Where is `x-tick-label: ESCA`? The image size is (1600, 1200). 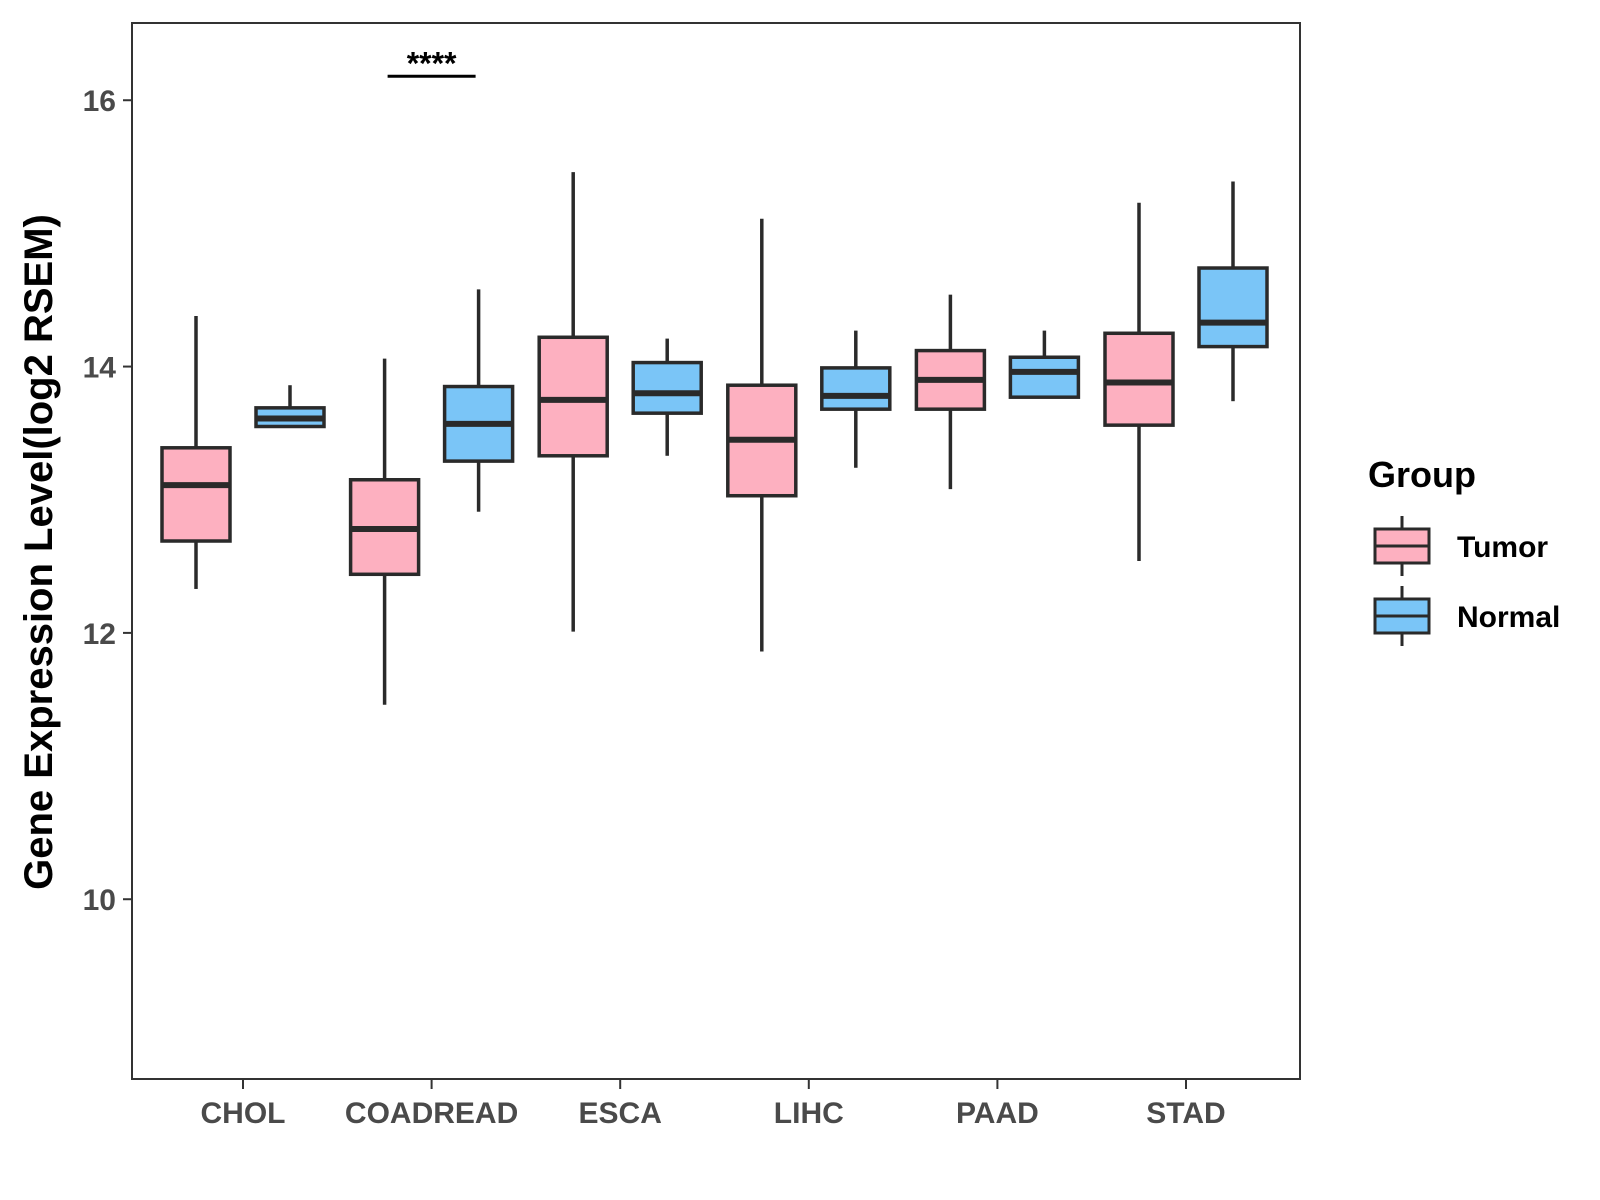 x-tick-label: ESCA is located at coordinates (620, 1113).